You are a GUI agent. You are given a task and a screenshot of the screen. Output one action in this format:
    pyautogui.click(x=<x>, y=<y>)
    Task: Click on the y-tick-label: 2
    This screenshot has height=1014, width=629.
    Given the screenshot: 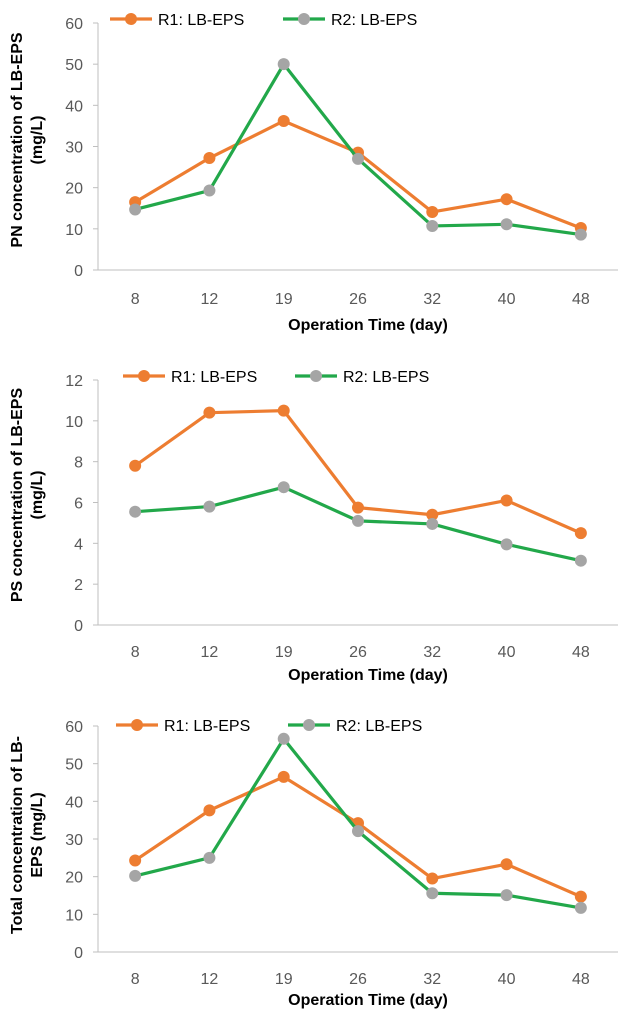 What is the action you would take?
    pyautogui.click(x=78, y=585)
    